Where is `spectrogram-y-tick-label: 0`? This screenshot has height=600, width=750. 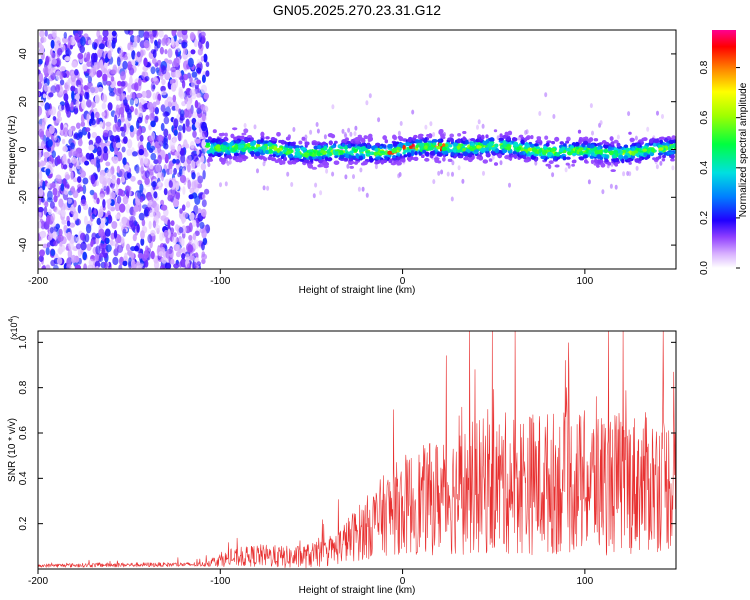
spectrogram-y-tick-label: 0 is located at coordinates (23, 149).